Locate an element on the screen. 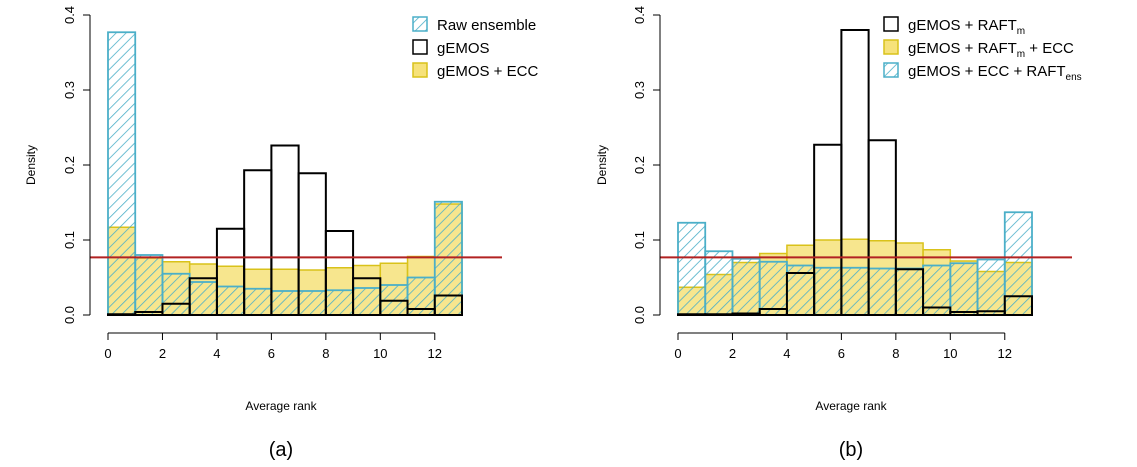 This screenshot has height=467, width=1137. legend-swatch-gemos-ecc-raftens is located at coordinates (891, 70).